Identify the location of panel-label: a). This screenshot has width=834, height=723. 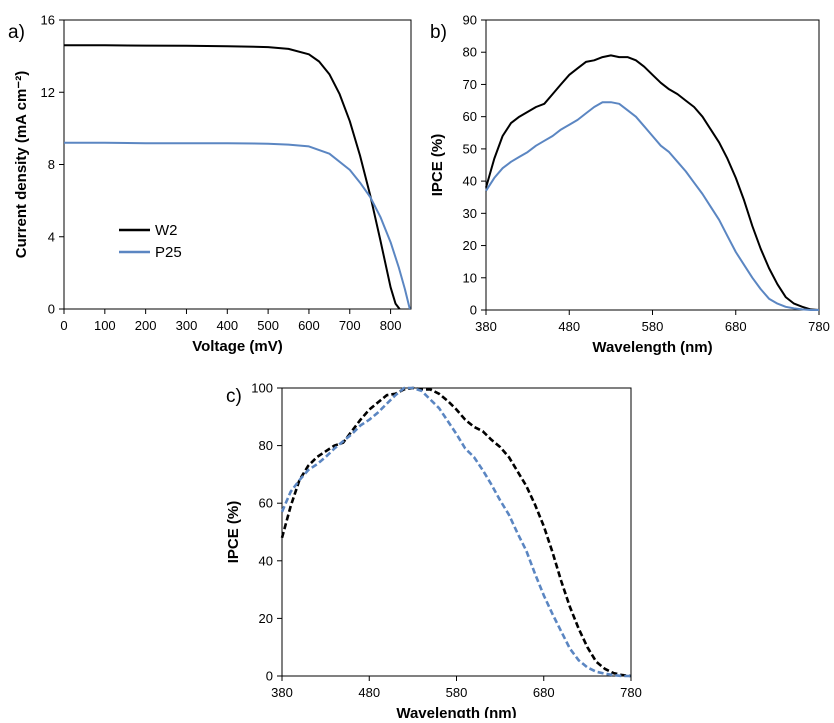
(16, 32).